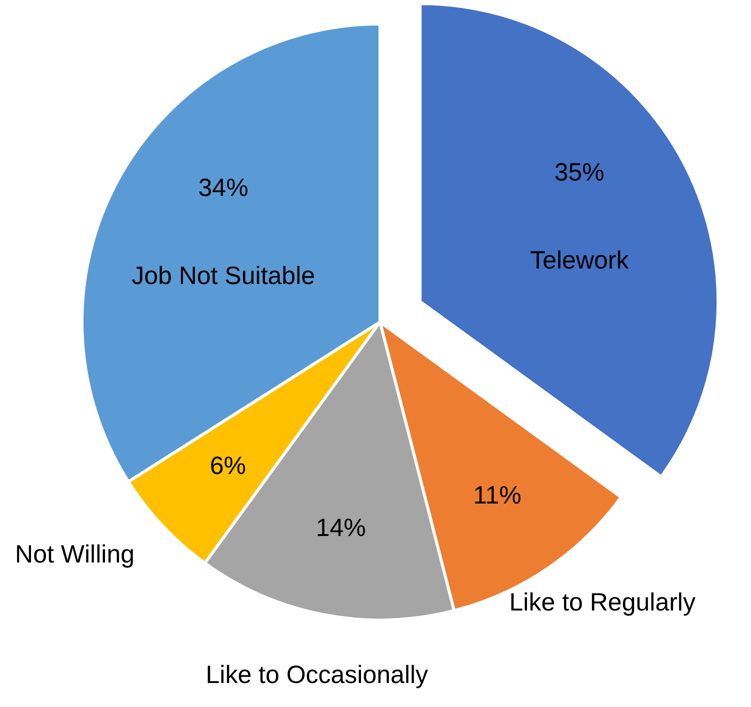 The width and height of the screenshot is (751, 707). Describe the element at coordinates (223, 188) in the screenshot. I see `data-label: 34%` at that location.